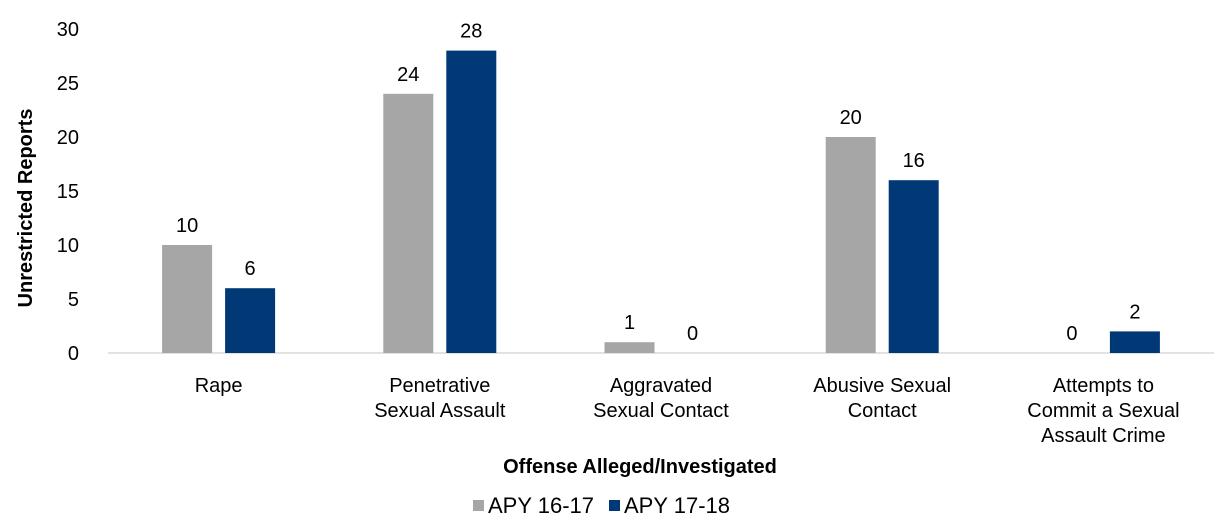  What do you see at coordinates (914, 161) in the screenshot?
I see `data-label: 16` at bounding box center [914, 161].